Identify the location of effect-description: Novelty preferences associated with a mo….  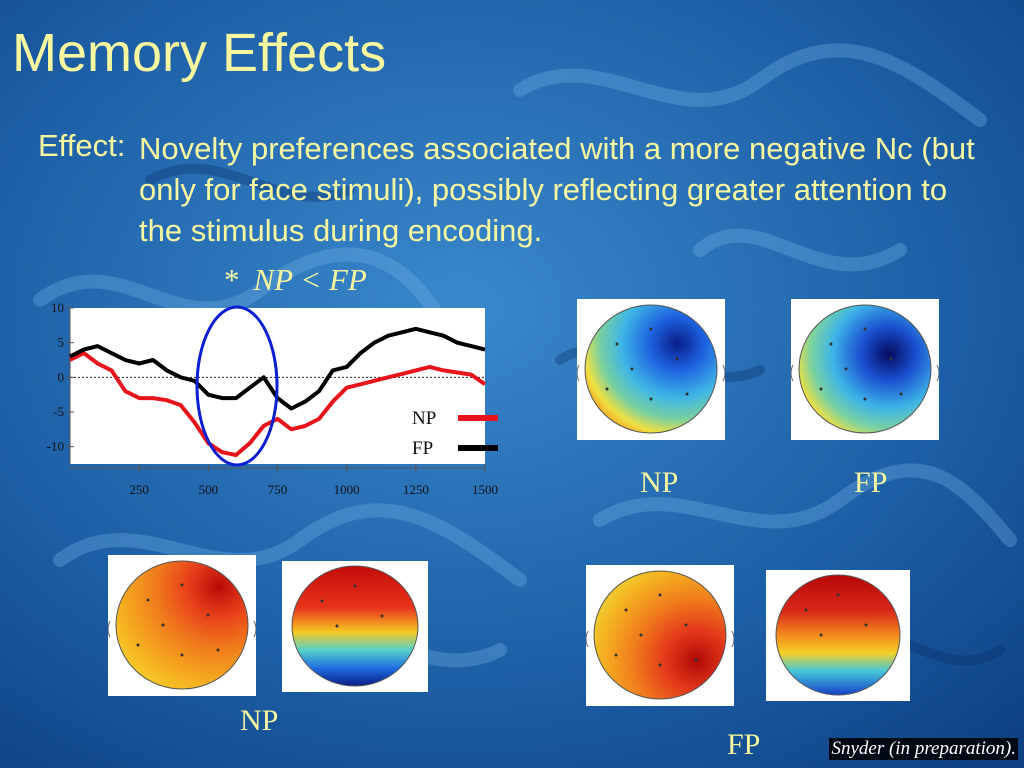
(557, 189).